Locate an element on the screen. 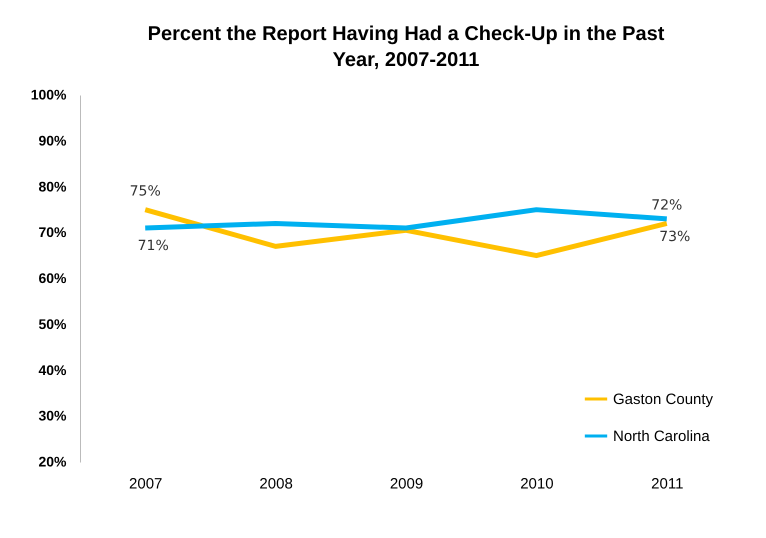 The height and width of the screenshot is (538, 766). legend-label: North Carolina is located at coordinates (661, 436).